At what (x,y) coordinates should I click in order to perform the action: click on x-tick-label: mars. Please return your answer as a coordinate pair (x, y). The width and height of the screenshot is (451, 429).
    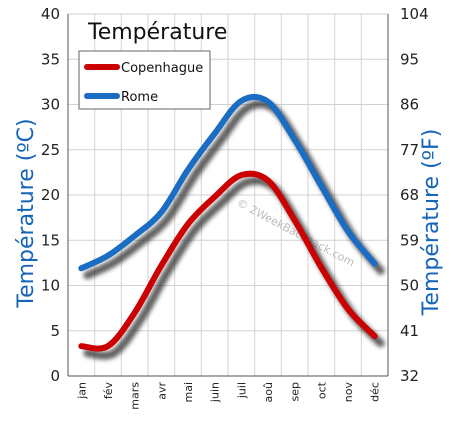
    Looking at the image, I should click on (135, 396).